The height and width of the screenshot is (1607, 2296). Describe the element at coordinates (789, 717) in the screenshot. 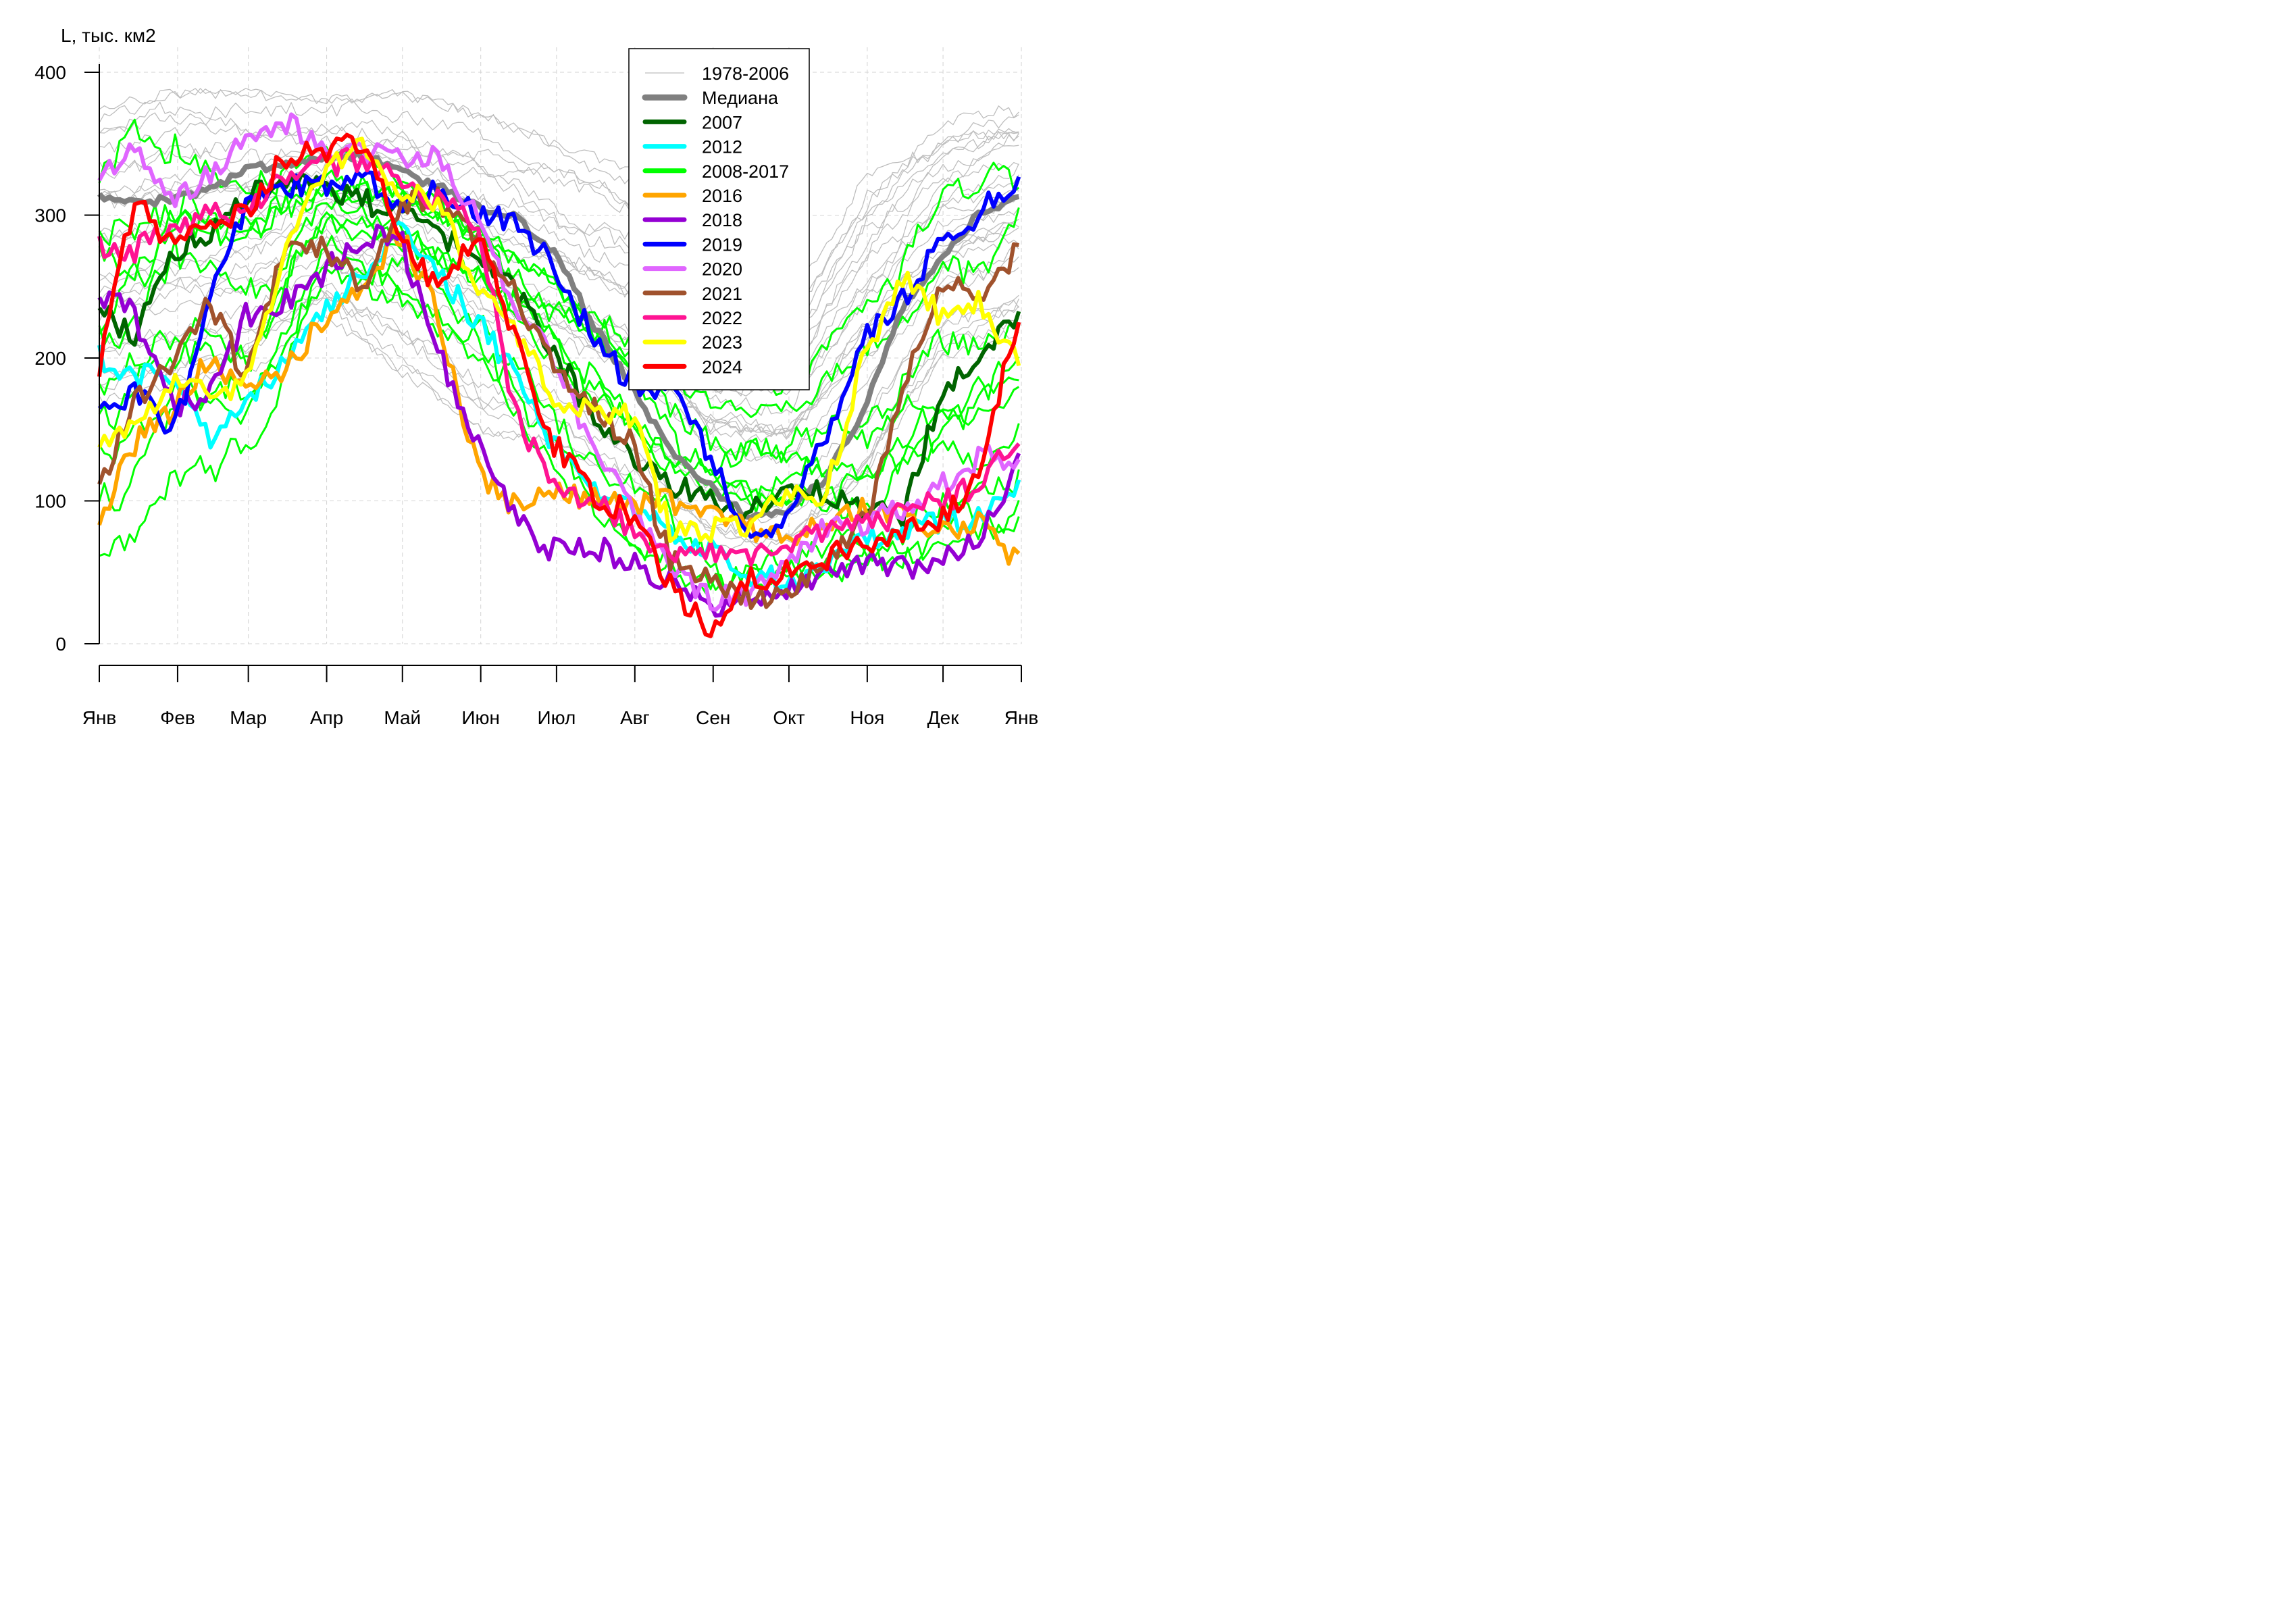

I see `x-tick-label: Окт` at that location.